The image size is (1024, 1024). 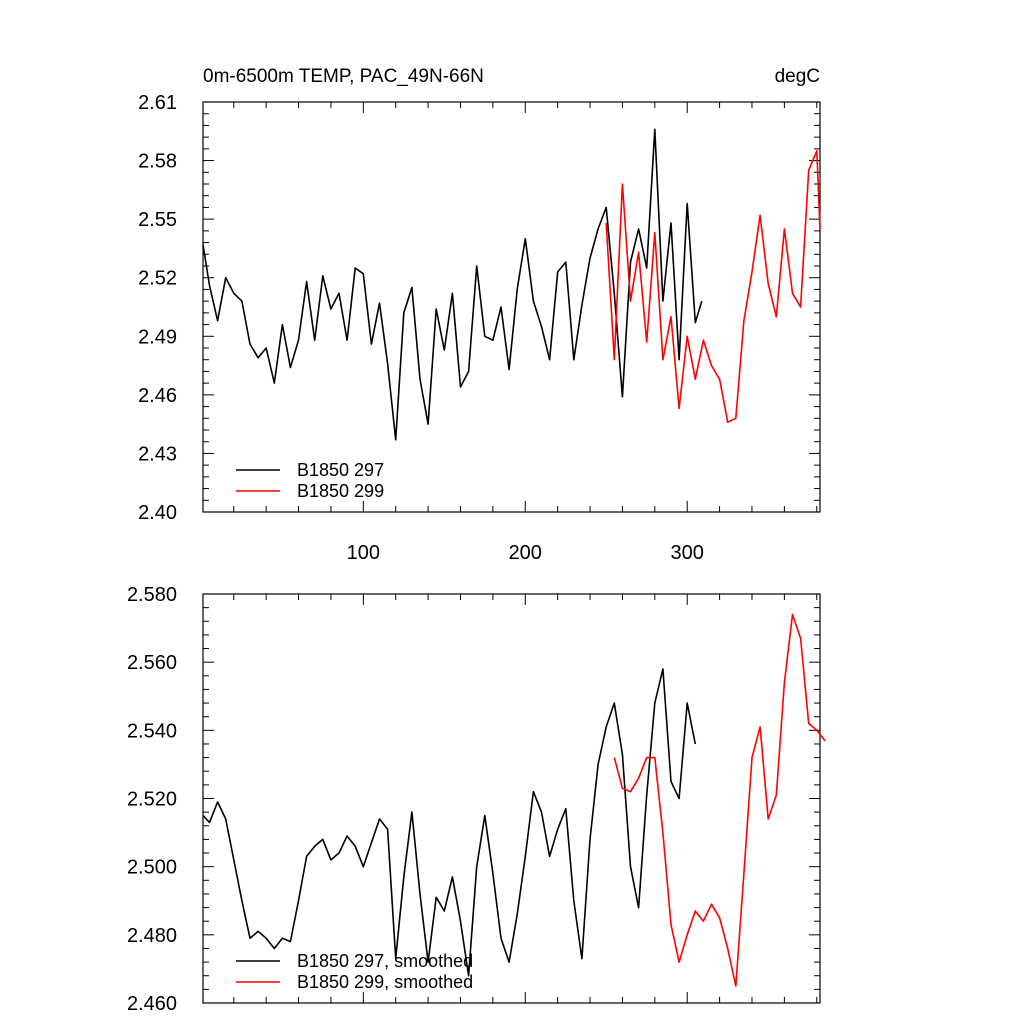 What do you see at coordinates (152, 731) in the screenshot?
I see `y-tick-label: 2.540` at bounding box center [152, 731].